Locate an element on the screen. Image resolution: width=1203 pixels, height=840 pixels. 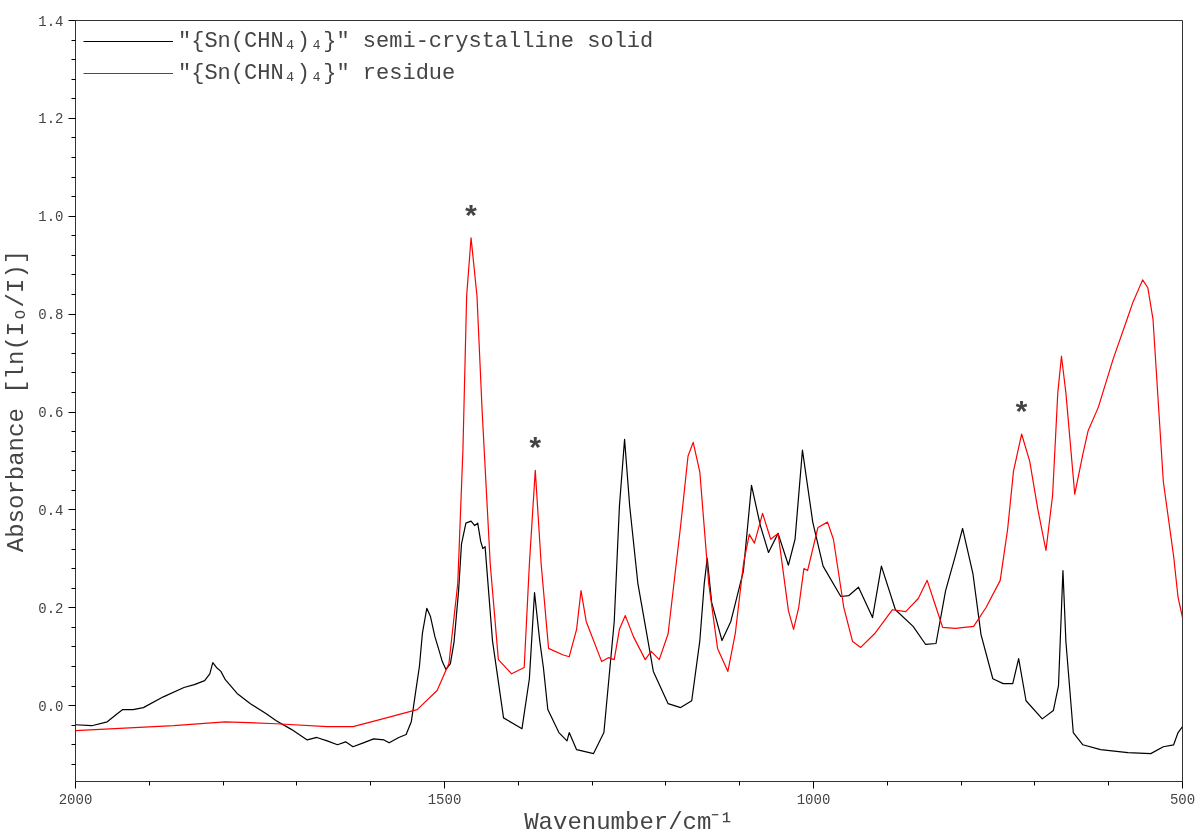
x-tick-label: 1500 is located at coordinates (444, 799).